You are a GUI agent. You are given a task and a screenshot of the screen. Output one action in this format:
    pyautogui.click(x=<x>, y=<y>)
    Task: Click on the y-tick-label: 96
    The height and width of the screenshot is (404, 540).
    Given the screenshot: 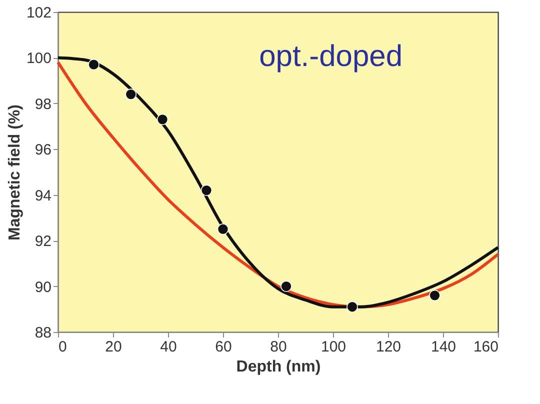 What is the action you would take?
    pyautogui.click(x=43, y=150)
    